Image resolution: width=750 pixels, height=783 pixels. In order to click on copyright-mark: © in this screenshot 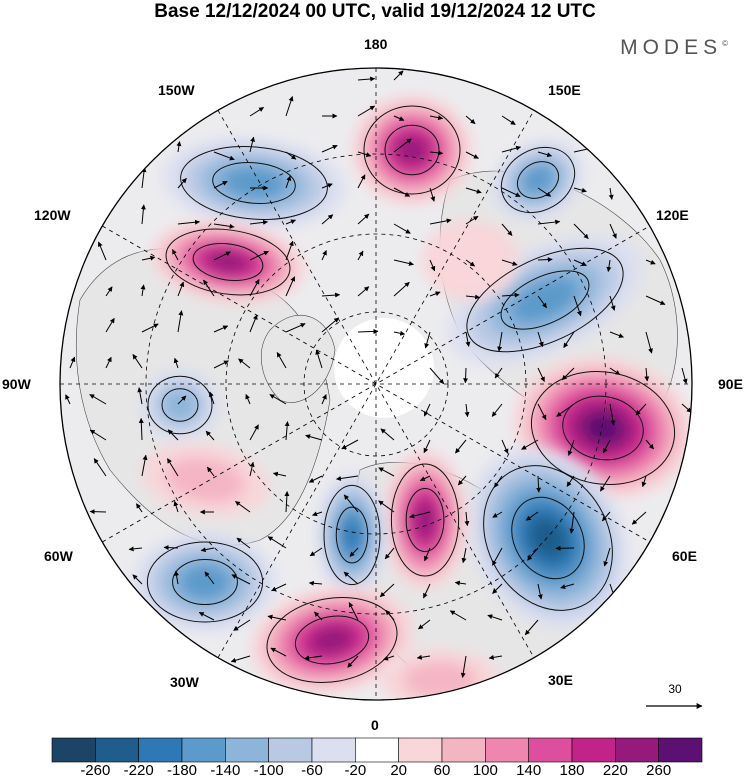, I will do `click(725, 43)`.